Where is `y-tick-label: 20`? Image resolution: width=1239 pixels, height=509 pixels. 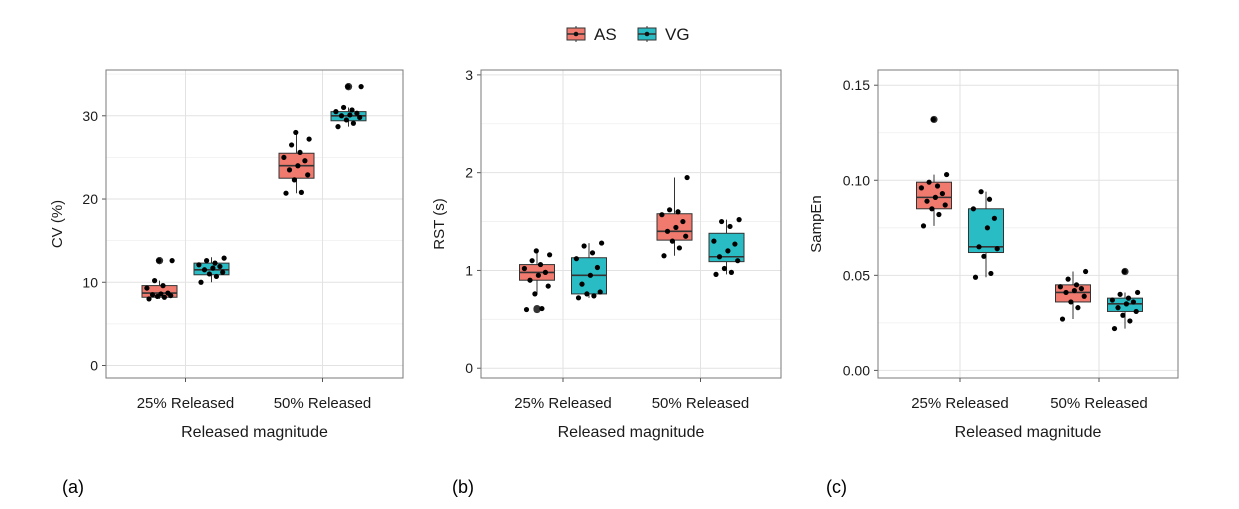 y-tick-label: 20 is located at coordinates (90, 199).